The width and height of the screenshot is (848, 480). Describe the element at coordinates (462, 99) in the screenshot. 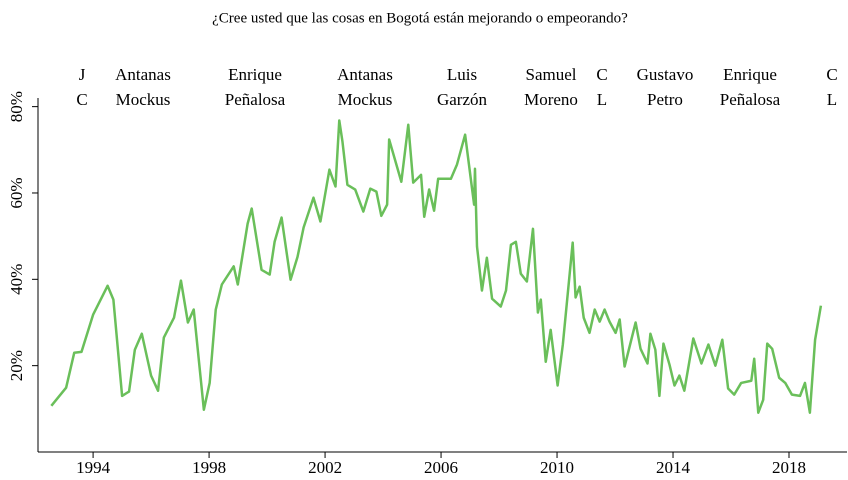

I see `annotation: Garzón` at that location.